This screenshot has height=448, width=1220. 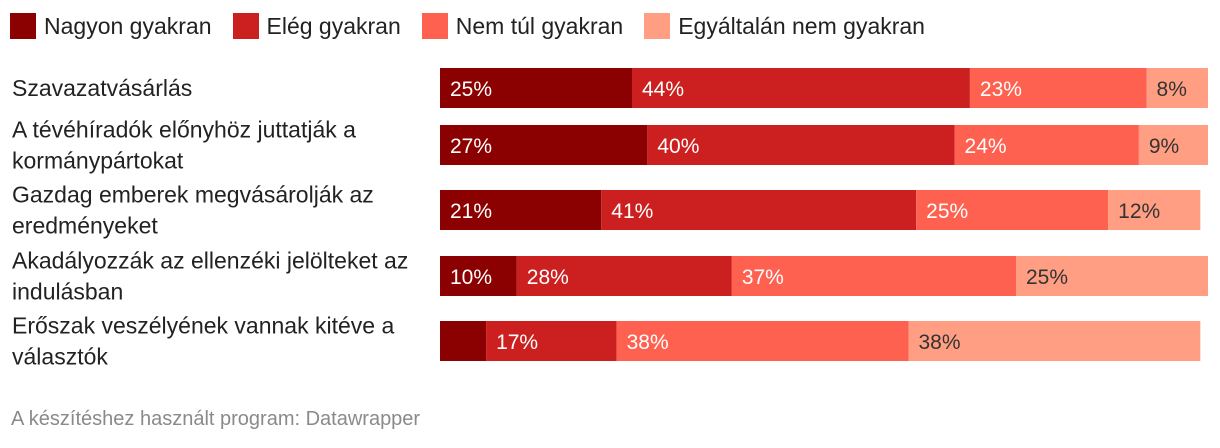 I want to click on data-label: 23%, so click(x=1001, y=89).